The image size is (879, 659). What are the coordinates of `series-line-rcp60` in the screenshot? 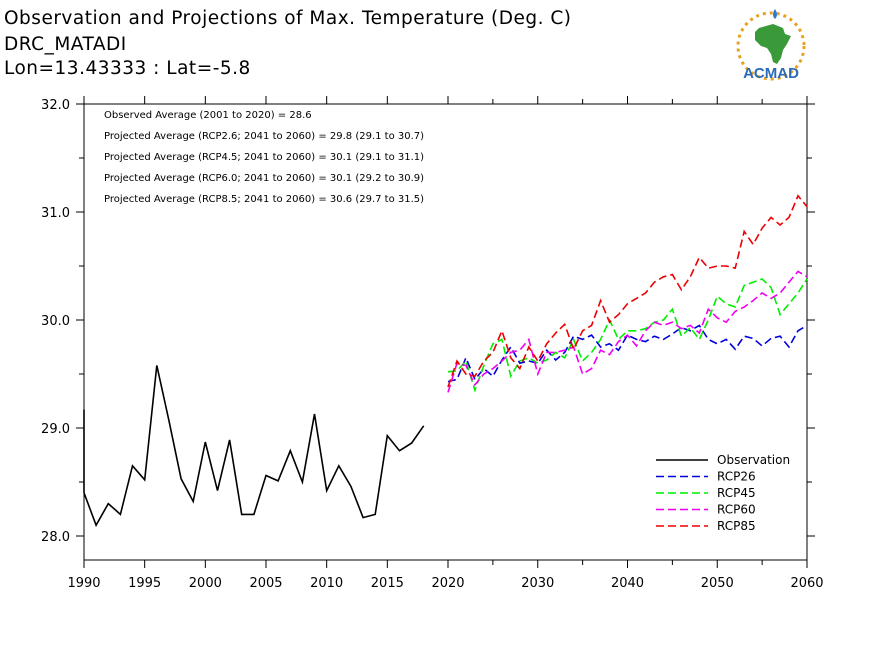 It's located at (627, 331).